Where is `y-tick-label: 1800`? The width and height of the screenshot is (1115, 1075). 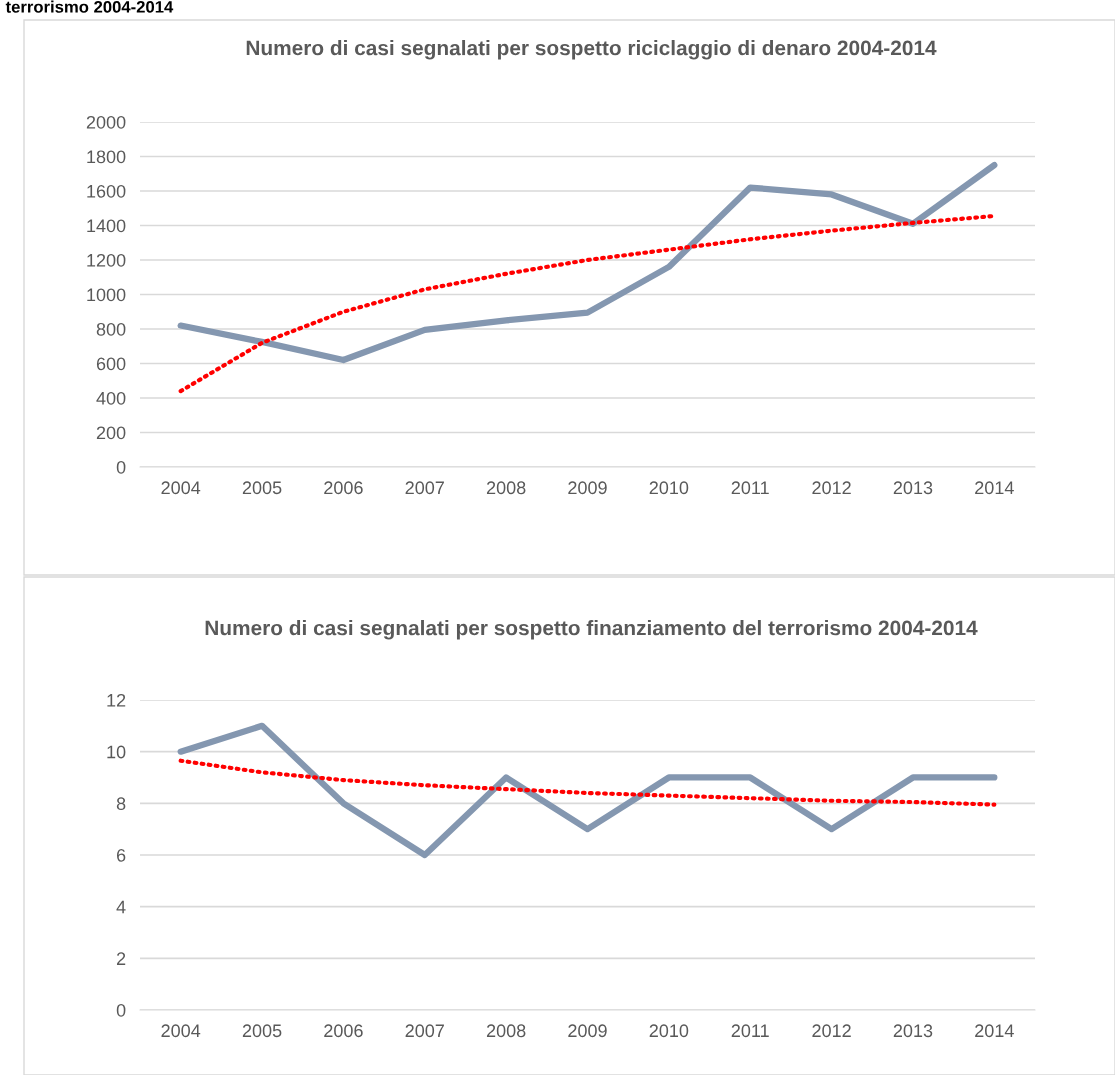
y-tick-label: 1800 is located at coordinates (106, 157).